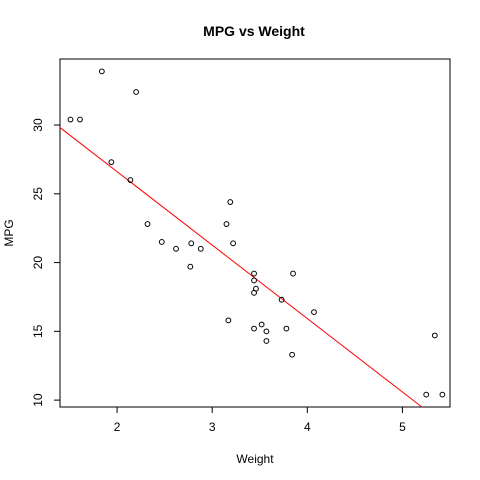  What do you see at coordinates (212, 427) in the screenshot?
I see `x-tick-label: 3` at bounding box center [212, 427].